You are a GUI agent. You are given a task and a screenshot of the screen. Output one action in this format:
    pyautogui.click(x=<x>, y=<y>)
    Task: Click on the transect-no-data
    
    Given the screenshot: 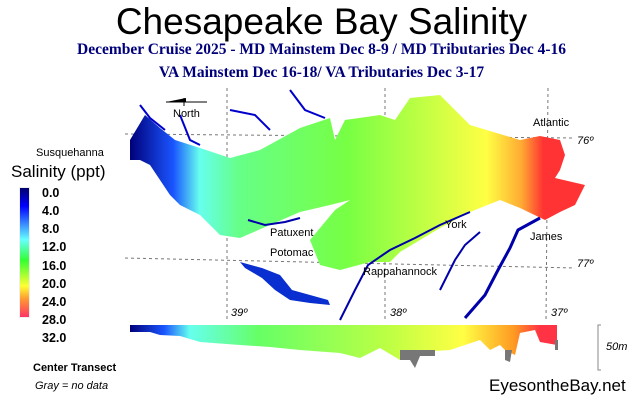 What is the action you would take?
    pyautogui.click(x=479, y=354)
    